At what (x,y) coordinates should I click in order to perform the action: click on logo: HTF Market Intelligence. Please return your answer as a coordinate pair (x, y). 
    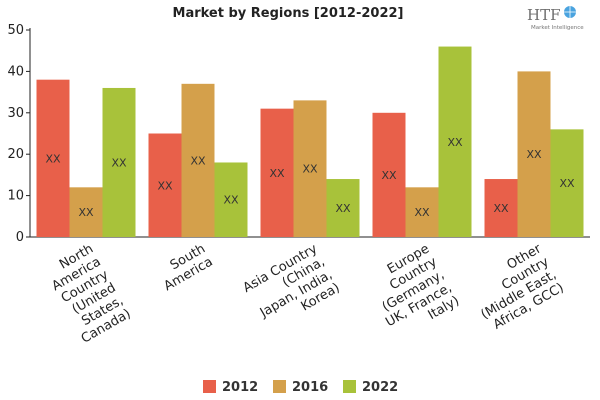
    Looking at the image, I should click on (555, 18).